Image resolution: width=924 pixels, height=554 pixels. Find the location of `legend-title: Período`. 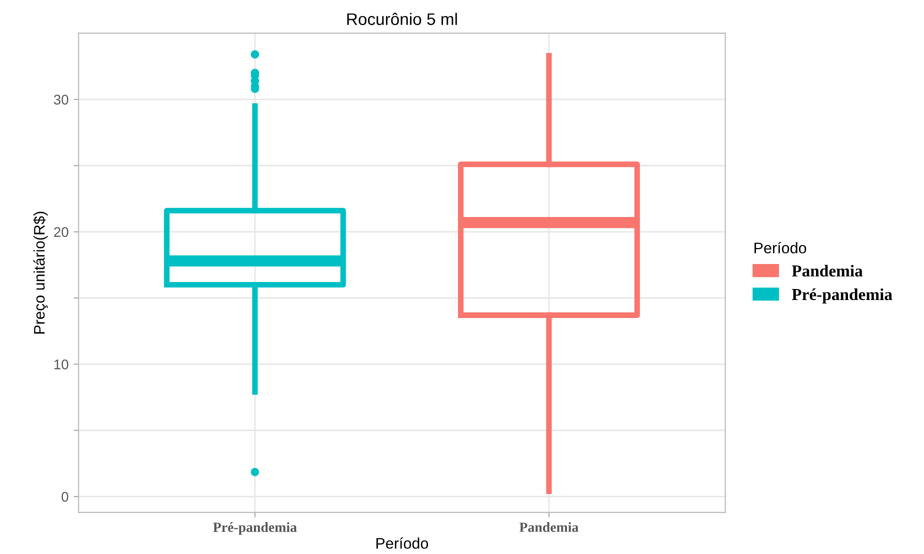

legend-title: Período is located at coordinates (780, 248).